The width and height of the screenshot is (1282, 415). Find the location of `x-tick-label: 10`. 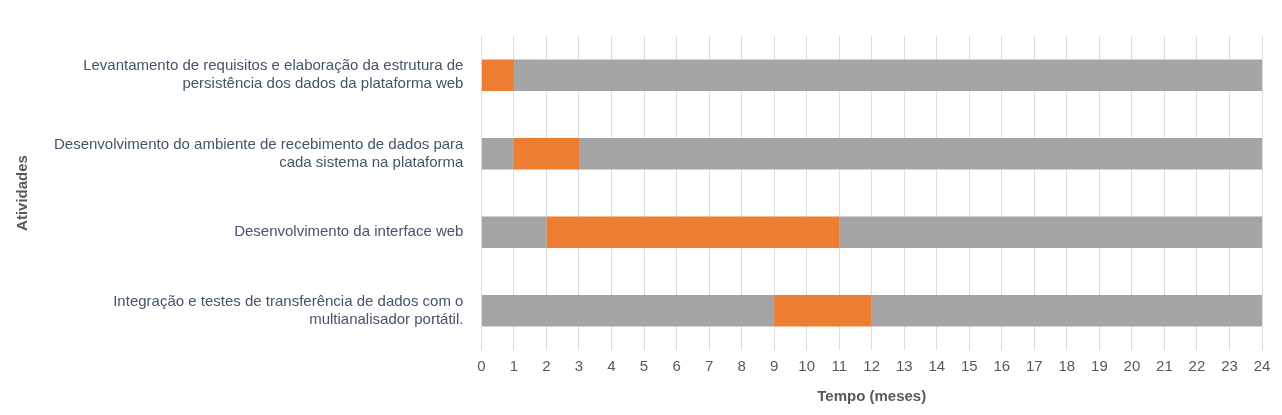

x-tick-label: 10 is located at coordinates (807, 366).